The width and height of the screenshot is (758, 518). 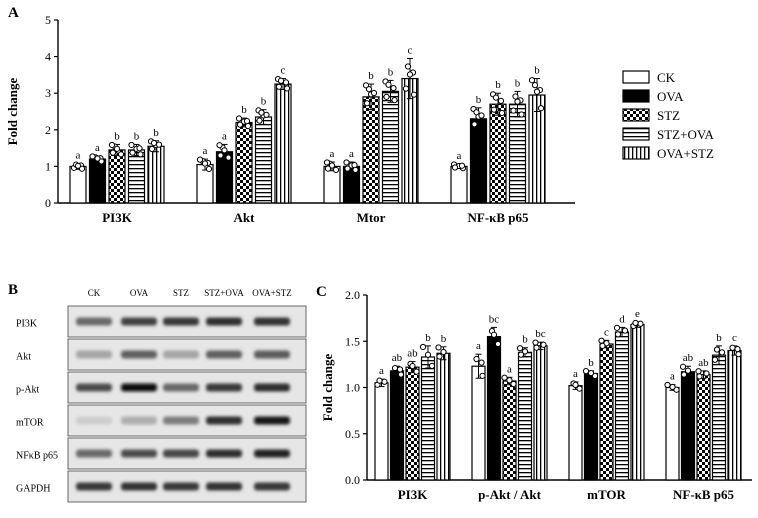 I want to click on category-label: PI3K, so click(x=413, y=494).